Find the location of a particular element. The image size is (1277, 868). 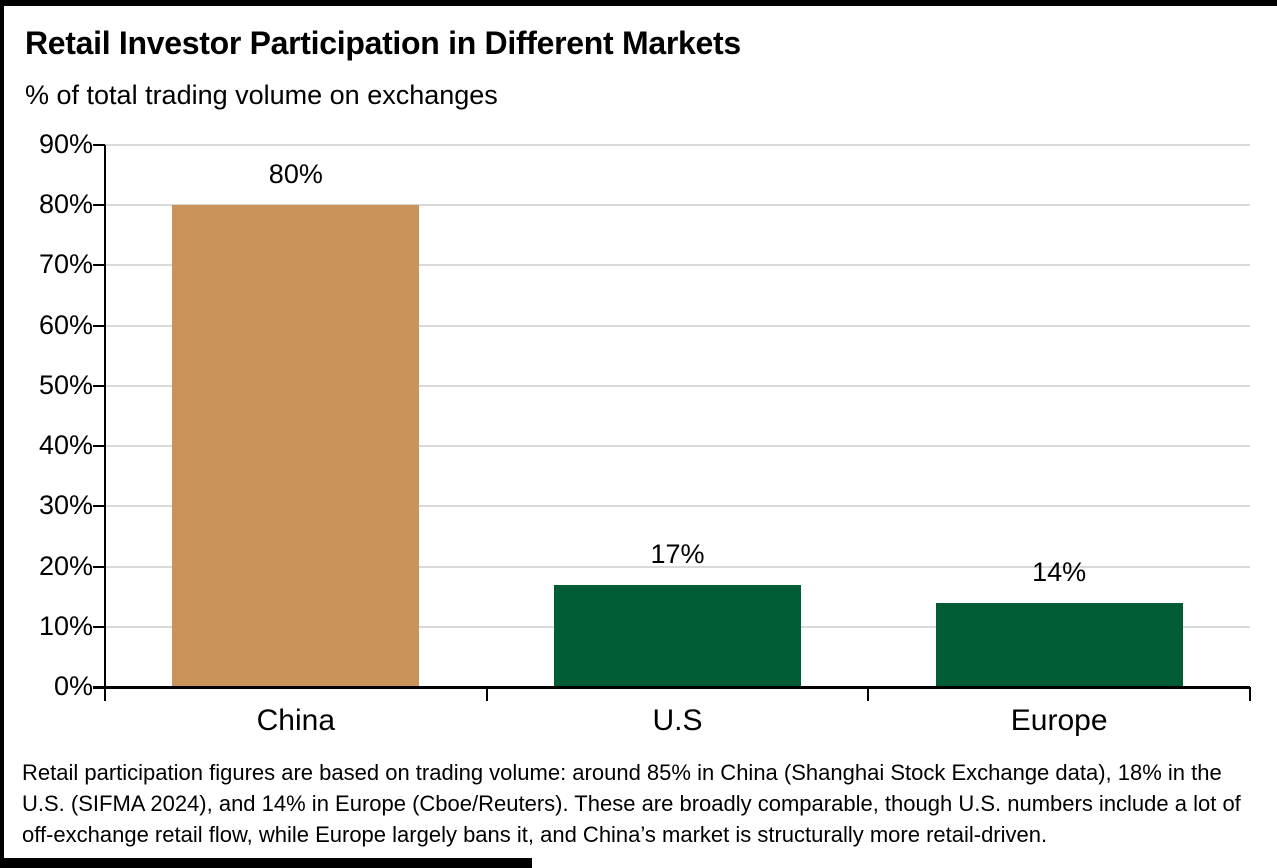

y-axis-tick-label: 80% is located at coordinates (65, 204).